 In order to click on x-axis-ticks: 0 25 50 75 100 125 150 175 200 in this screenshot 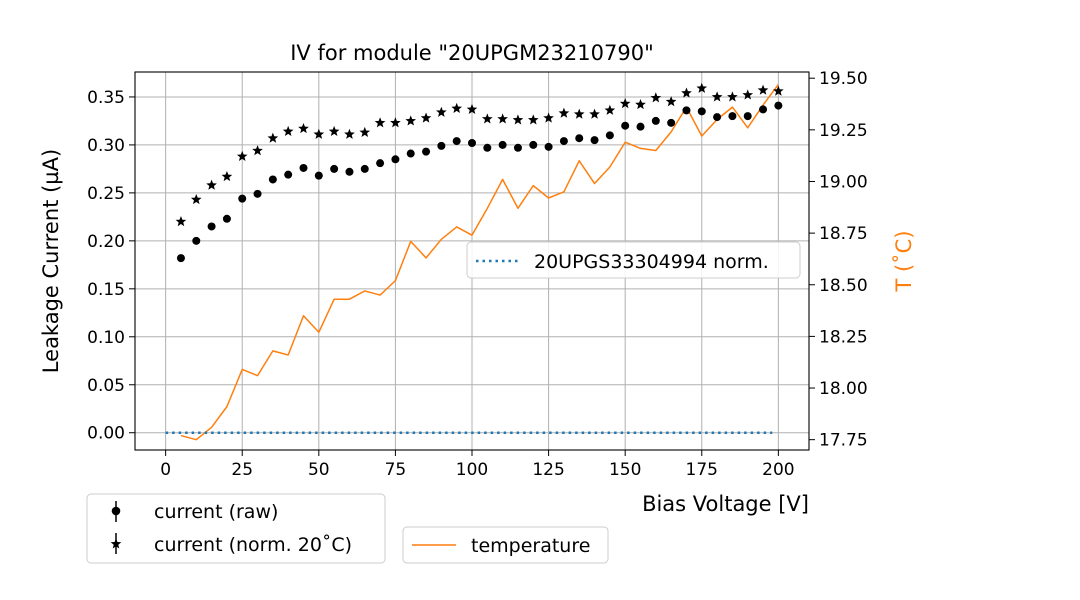, I will do `click(477, 465)`.